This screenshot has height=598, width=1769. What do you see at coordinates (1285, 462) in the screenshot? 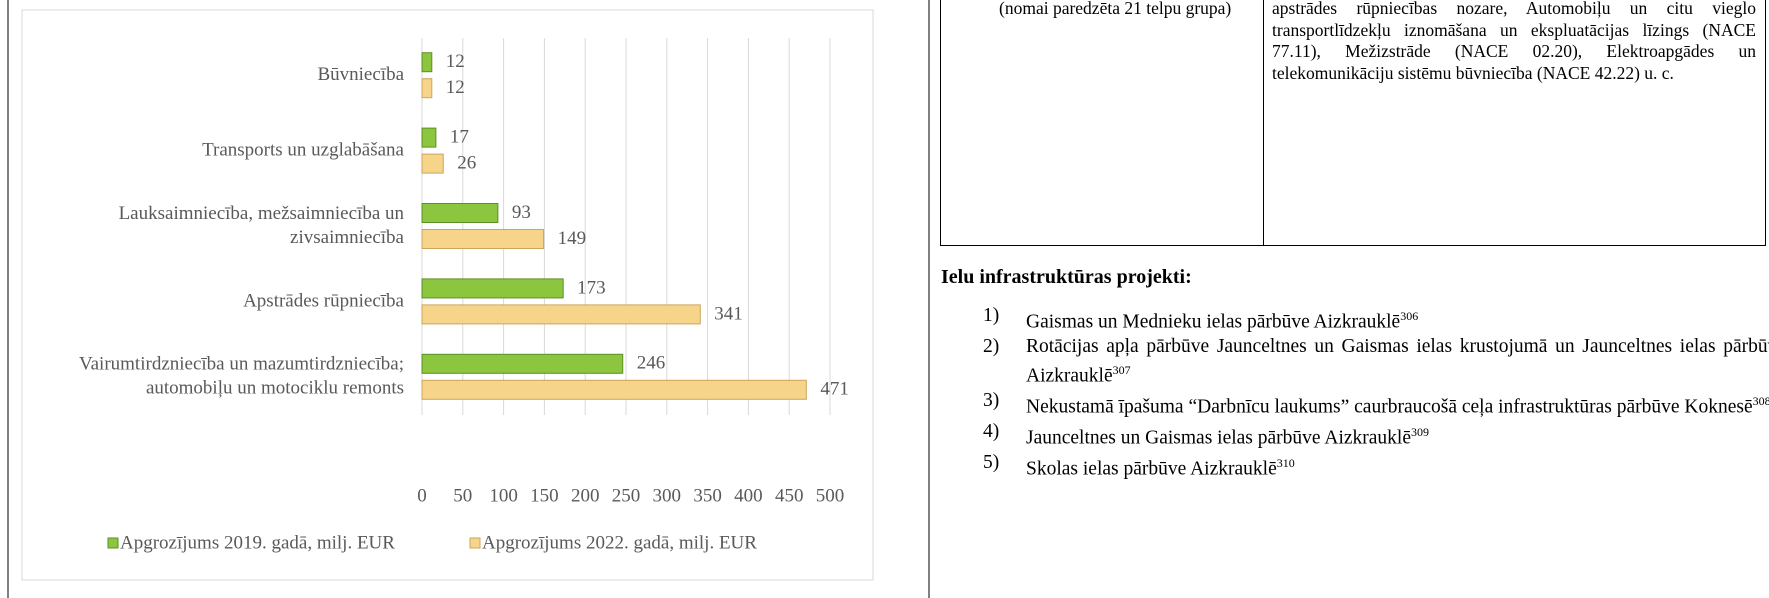
I see `footnote-ref: 310` at bounding box center [1285, 462].